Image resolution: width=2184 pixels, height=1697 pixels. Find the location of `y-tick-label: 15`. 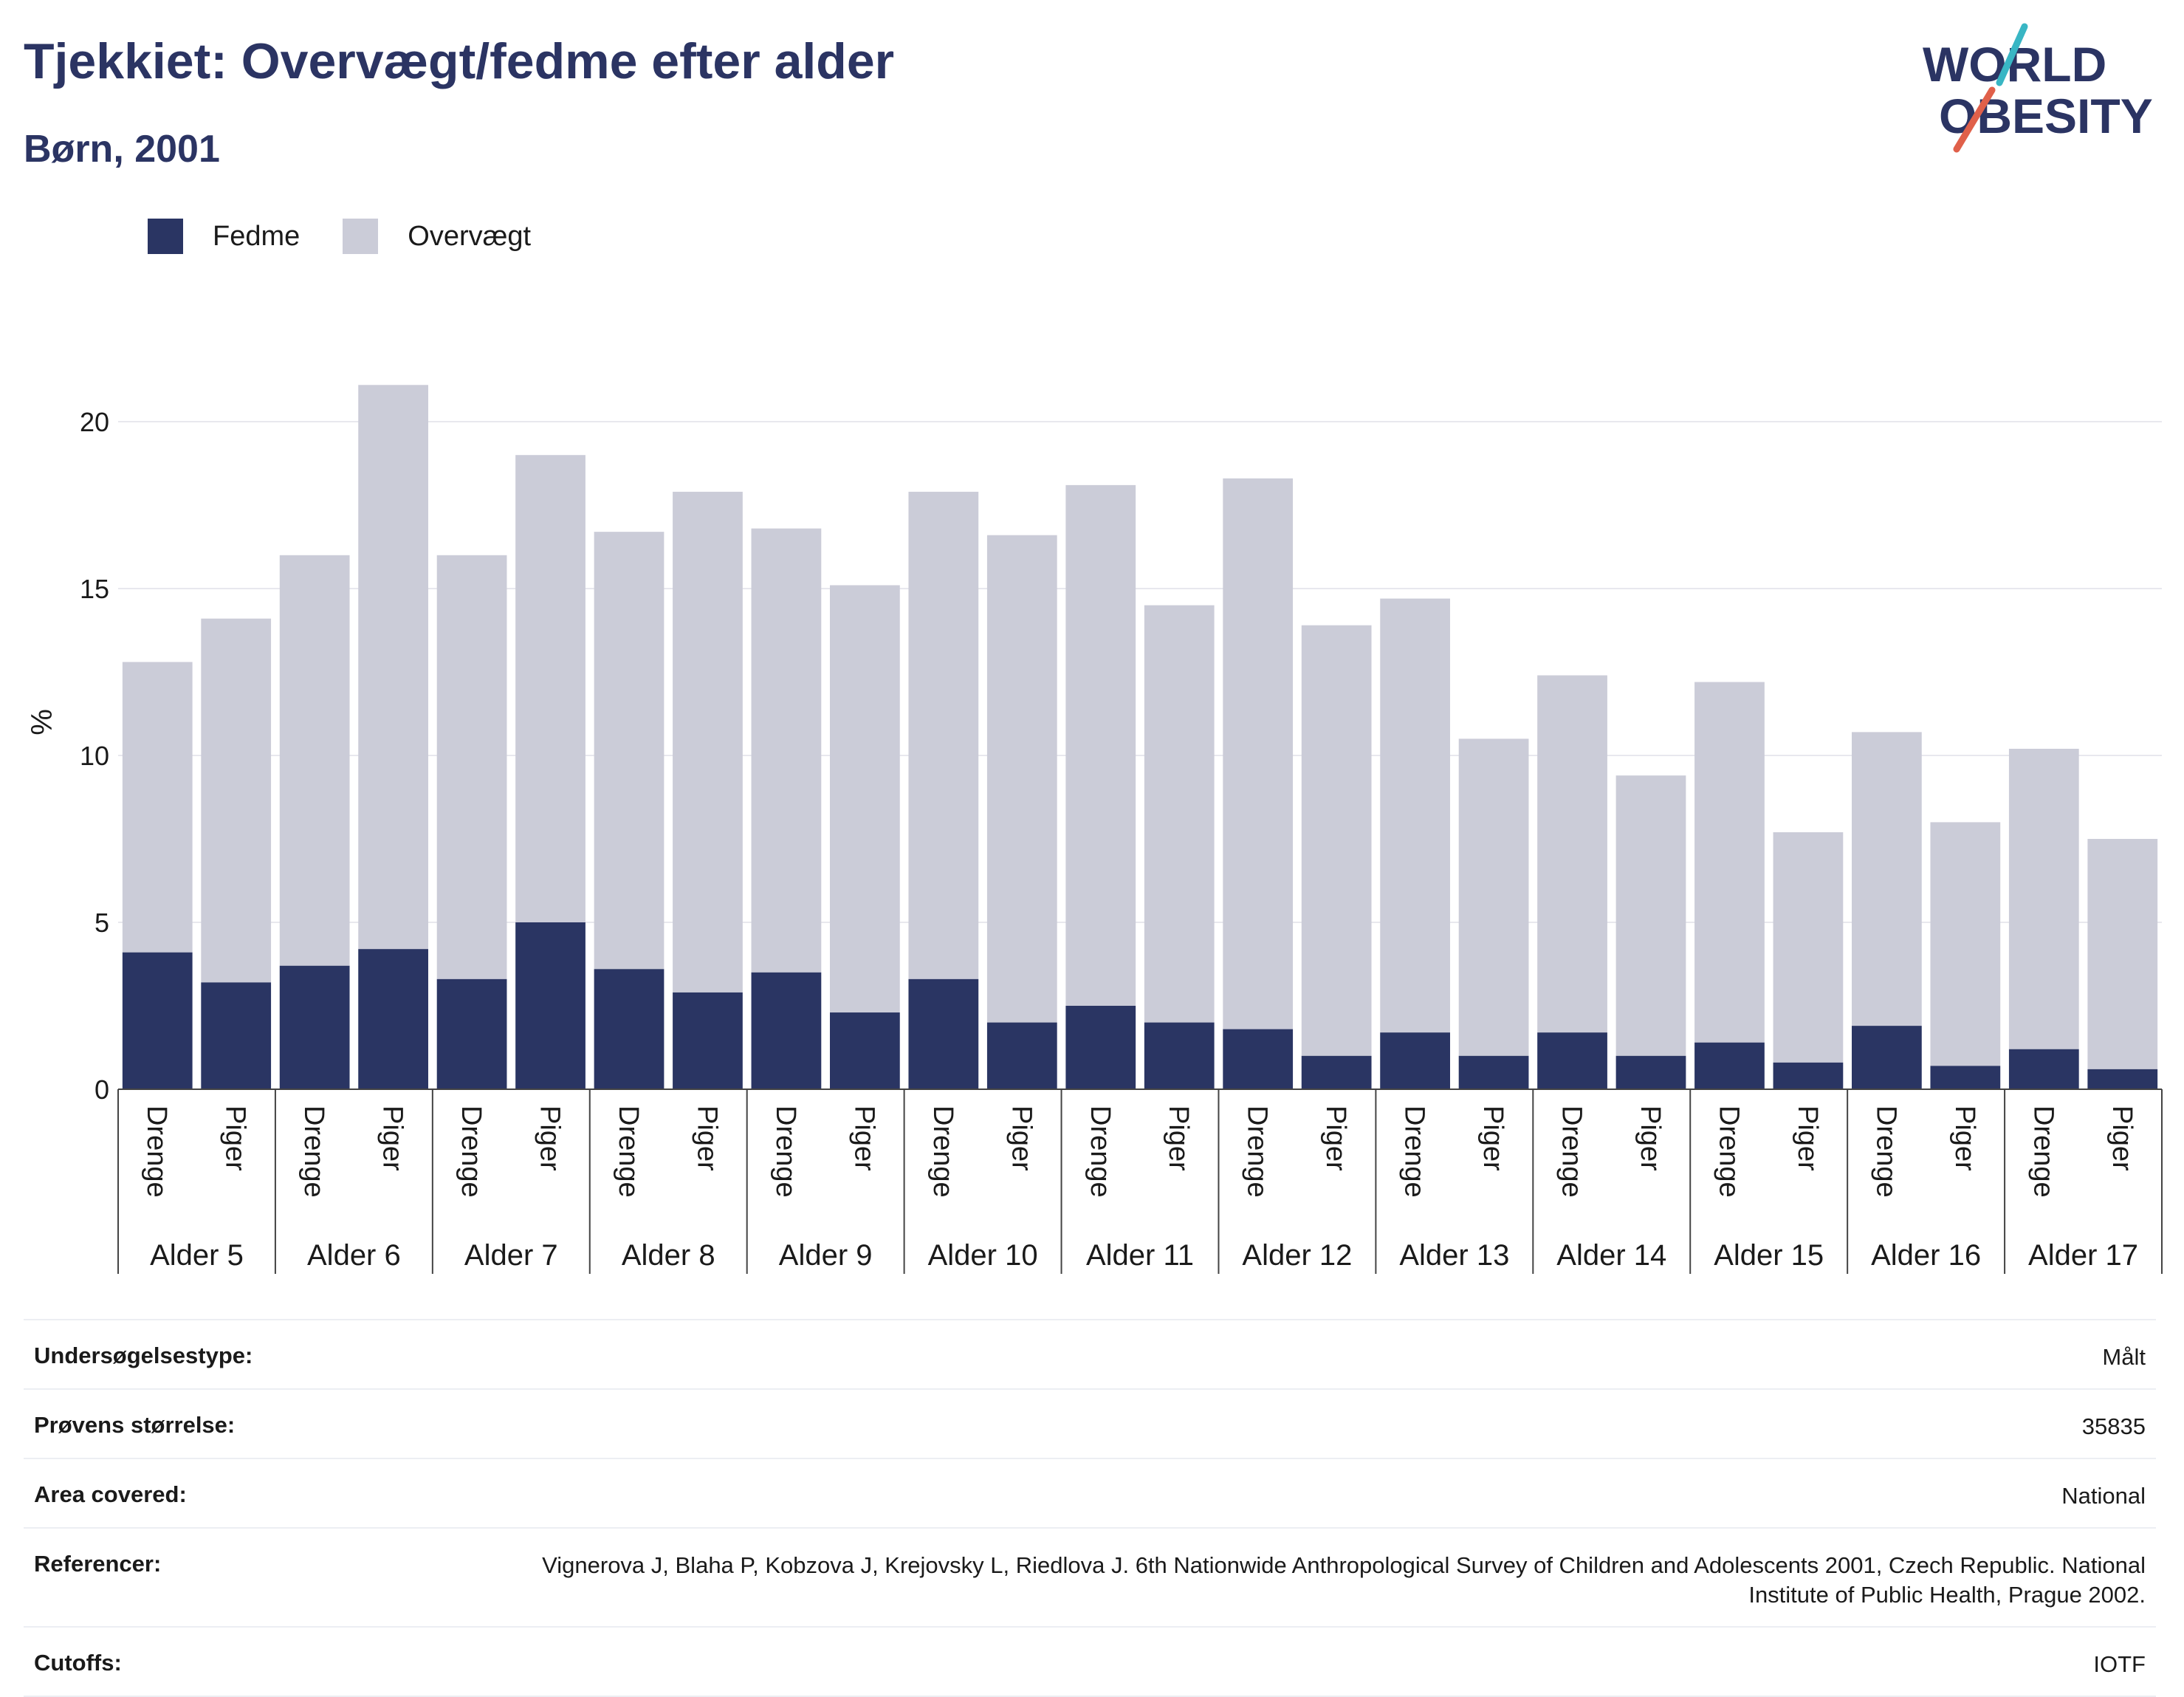

y-tick-label: 15 is located at coordinates (95, 589).